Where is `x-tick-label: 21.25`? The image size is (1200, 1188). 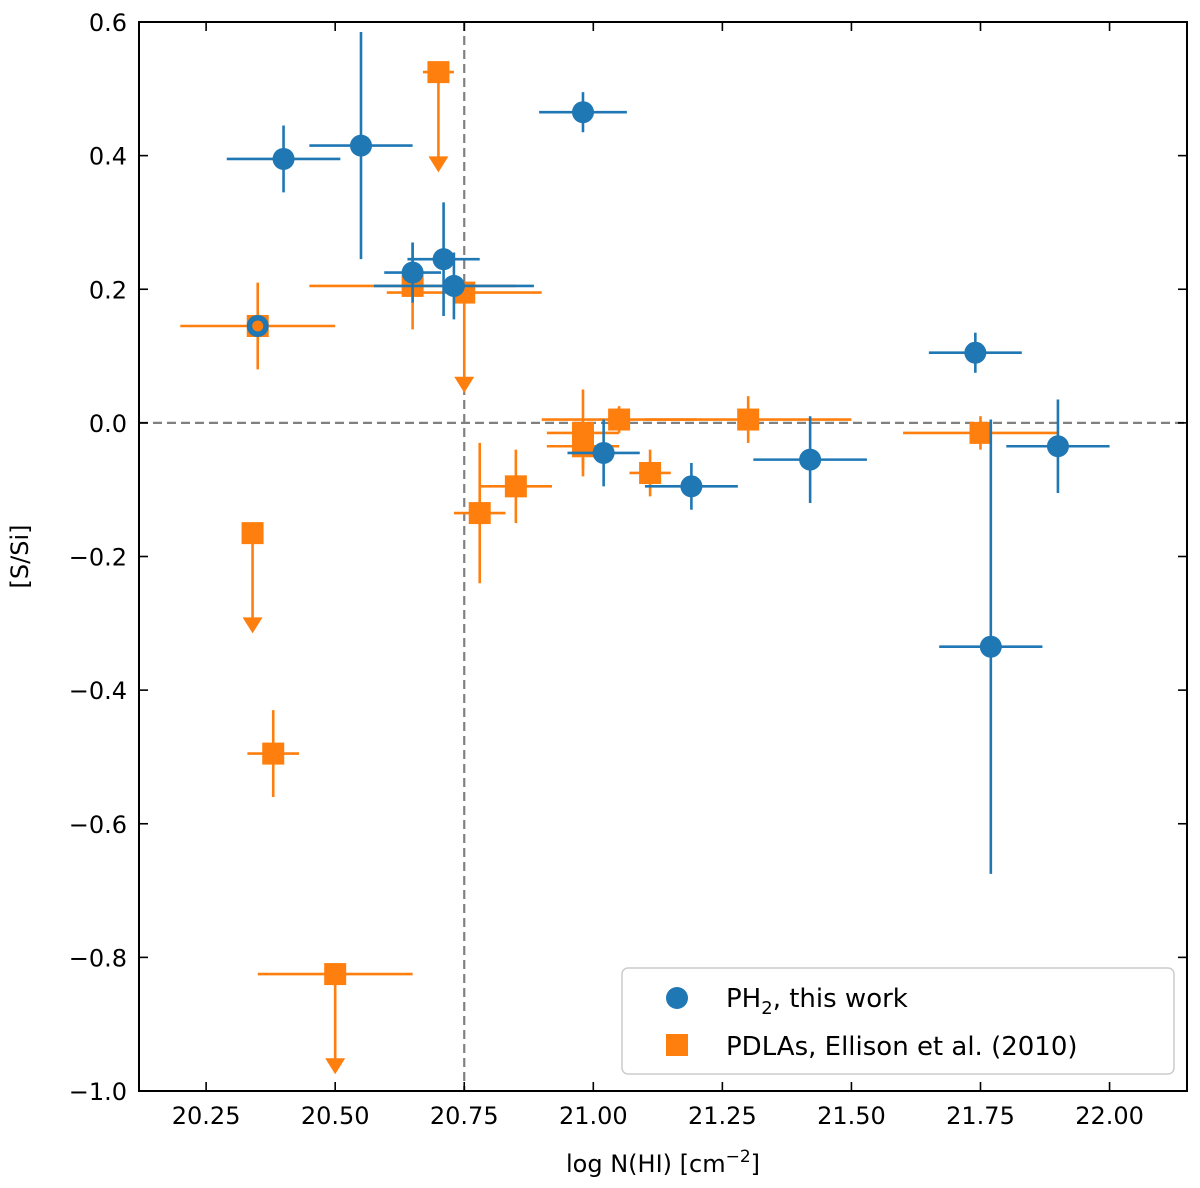
x-tick-label: 21.25 is located at coordinates (722, 1116).